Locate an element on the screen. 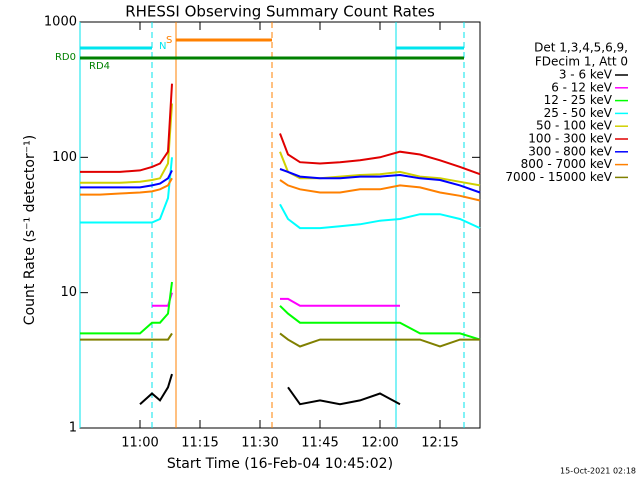 This screenshot has width=640, height=480. x-tick-label: 11:30 is located at coordinates (259, 443).